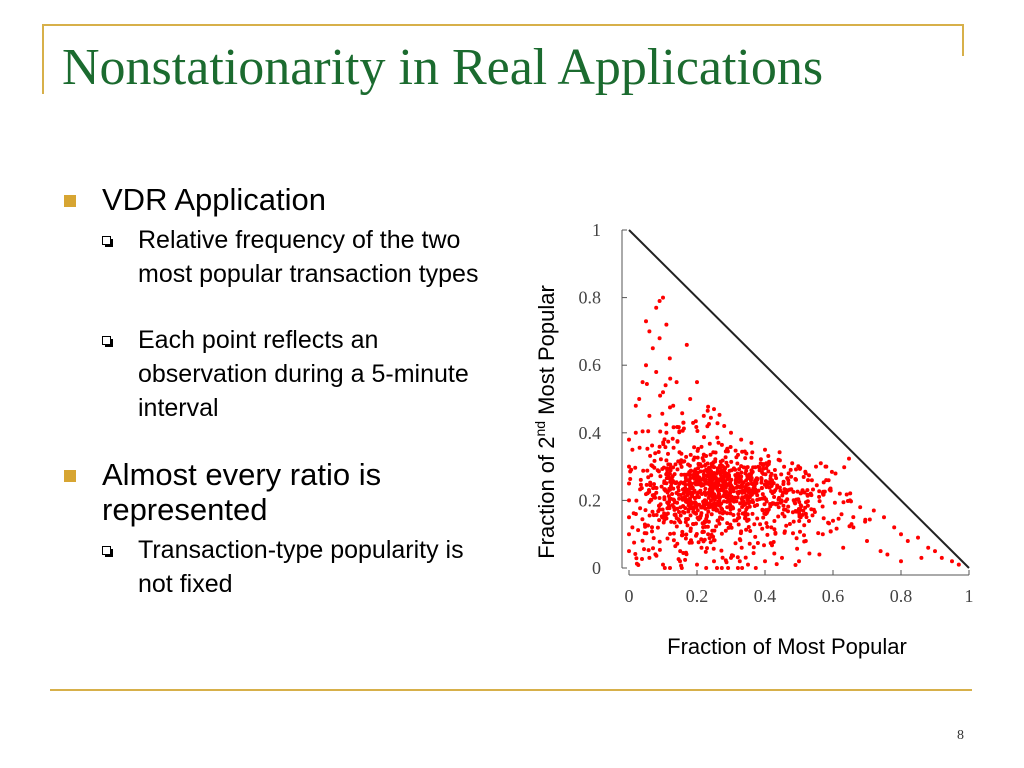 The height and width of the screenshot is (768, 1024). What do you see at coordinates (280, 492) in the screenshot?
I see `bullet-item: Almost every ratio is represented` at bounding box center [280, 492].